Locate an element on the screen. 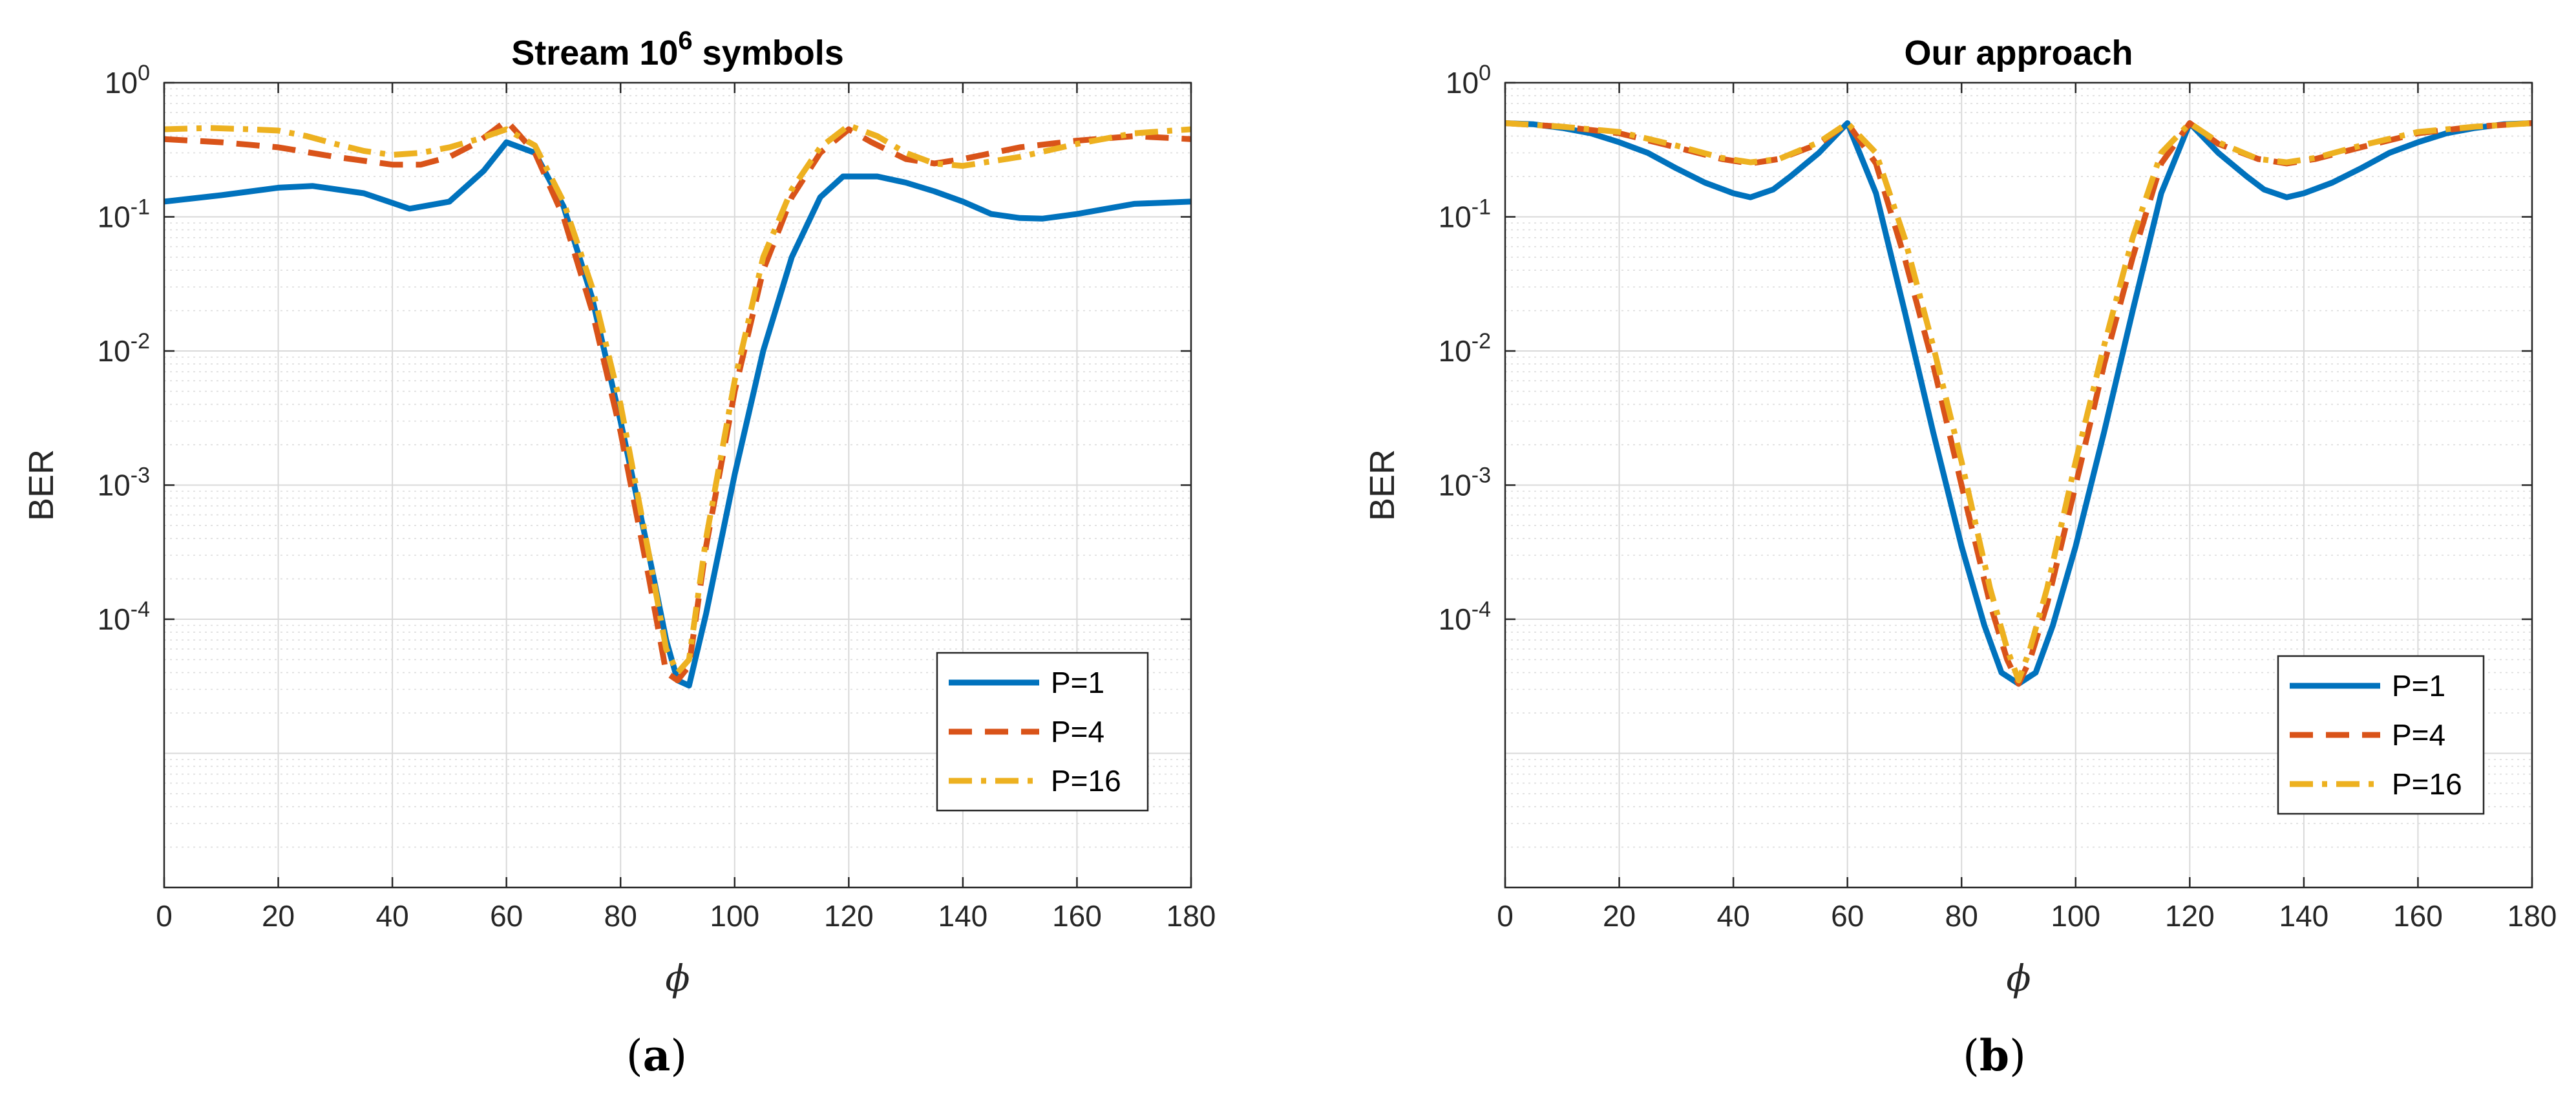 The height and width of the screenshot is (1104, 2576). panel-b-x-tick-label: 0 is located at coordinates (1505, 916).